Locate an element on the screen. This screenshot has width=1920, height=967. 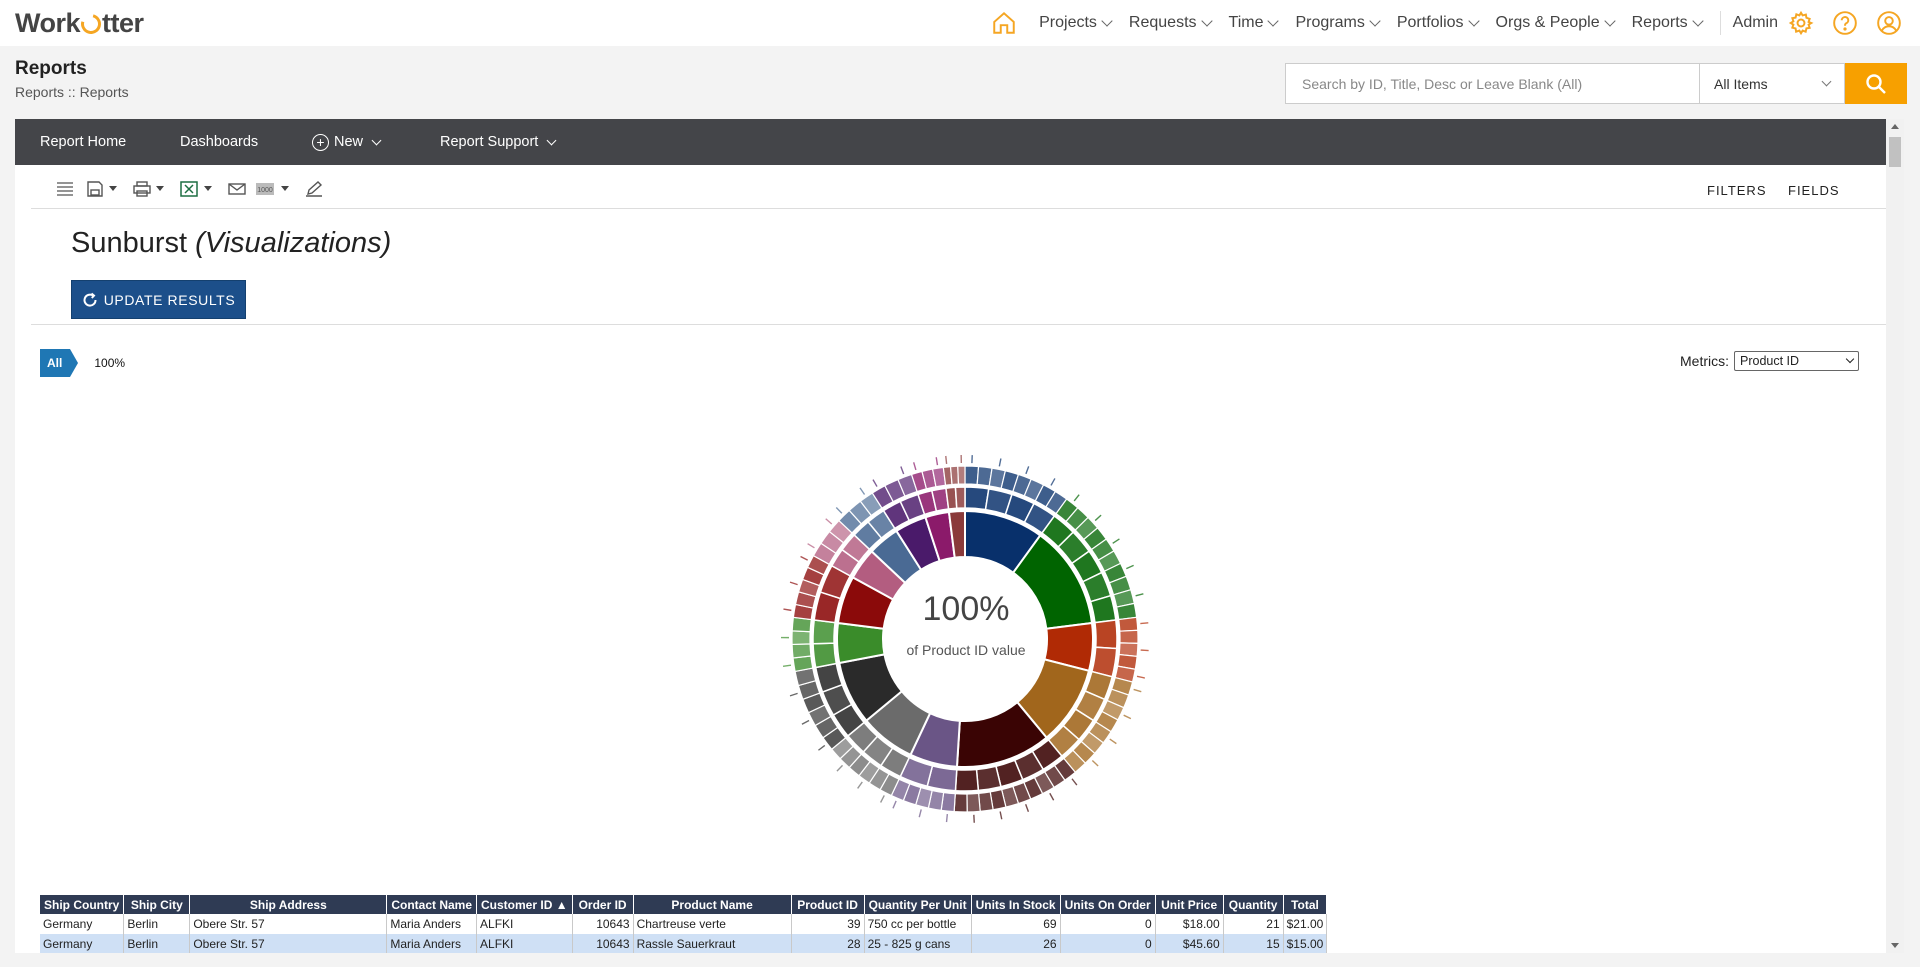
column-header: Unit Price is located at coordinates (1189, 904).